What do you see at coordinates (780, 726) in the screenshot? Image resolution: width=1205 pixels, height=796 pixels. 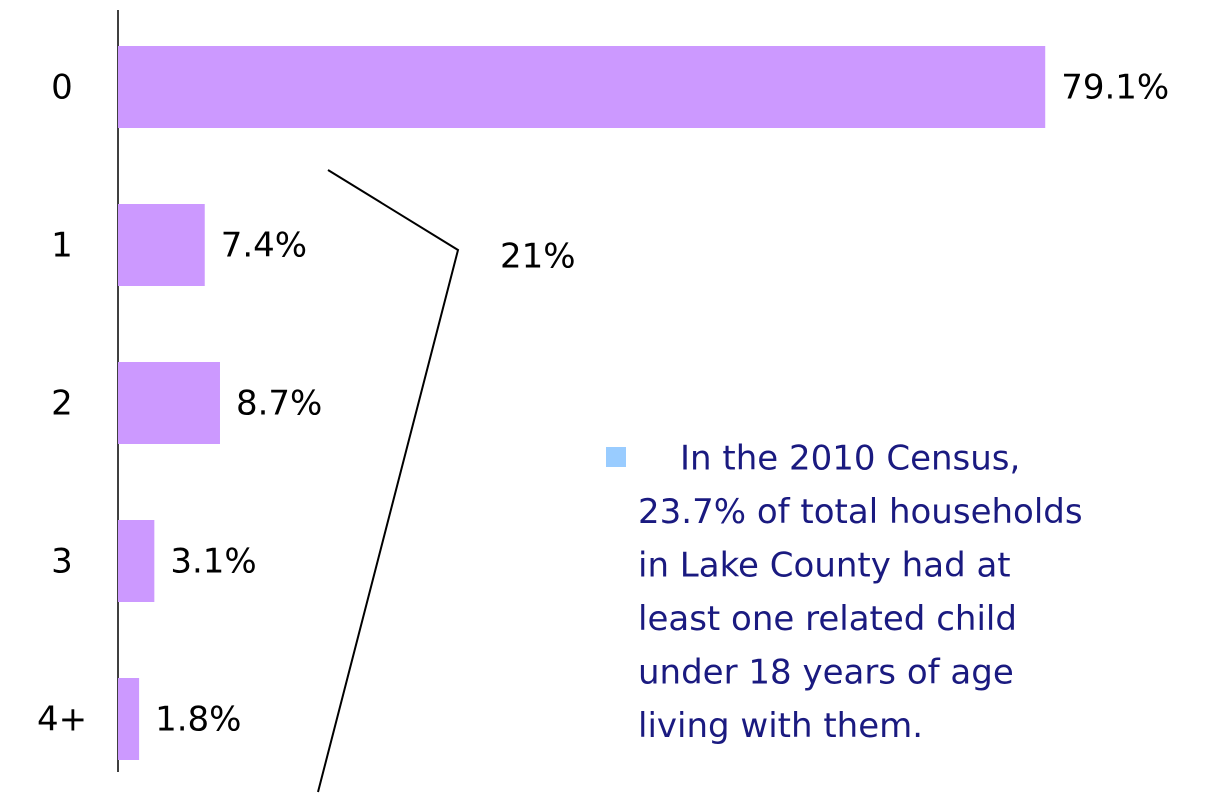 I see `bullet-text: living with them.` at bounding box center [780, 726].